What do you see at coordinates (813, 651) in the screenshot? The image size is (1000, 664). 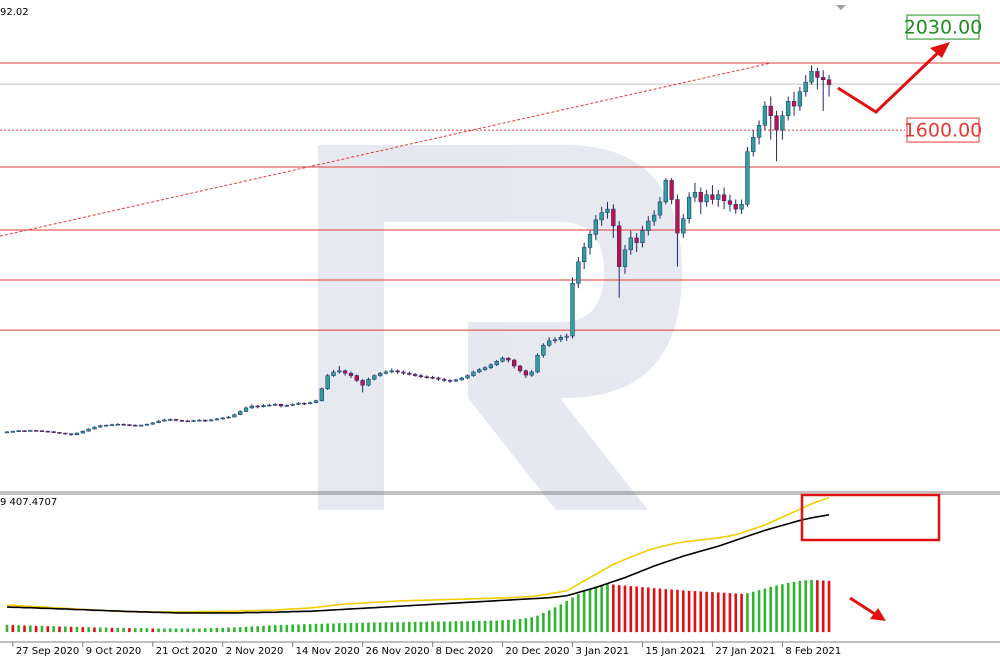 I see `x-tick-label: 8 Feb 2021` at bounding box center [813, 651].